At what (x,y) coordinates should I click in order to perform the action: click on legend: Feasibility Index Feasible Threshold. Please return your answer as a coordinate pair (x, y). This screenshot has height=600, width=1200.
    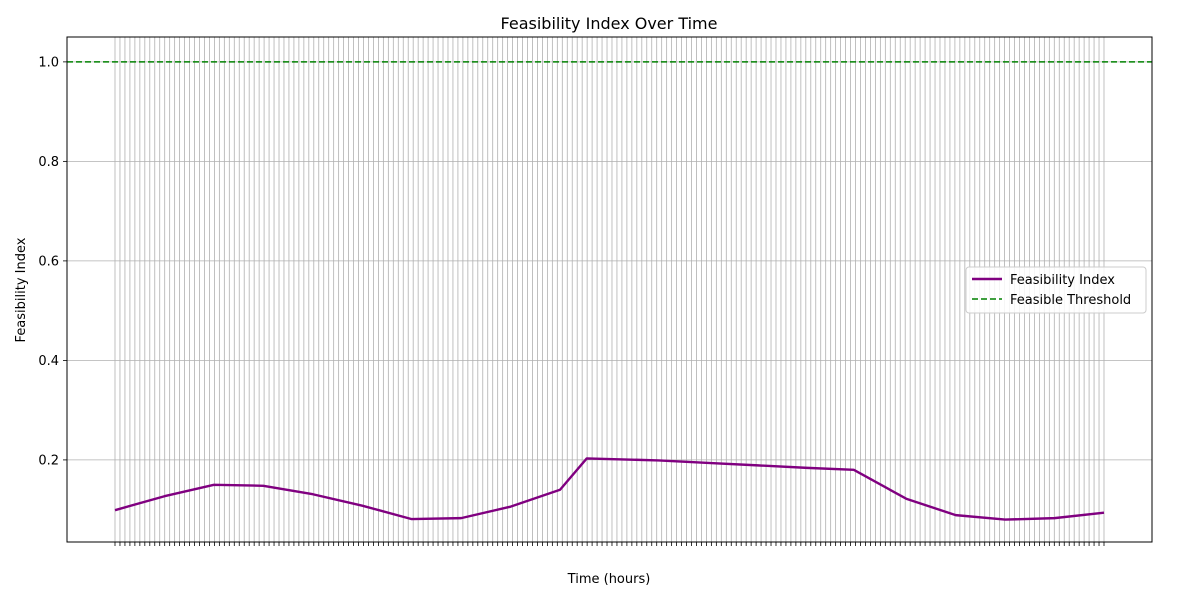
    Looking at the image, I should click on (1056, 290).